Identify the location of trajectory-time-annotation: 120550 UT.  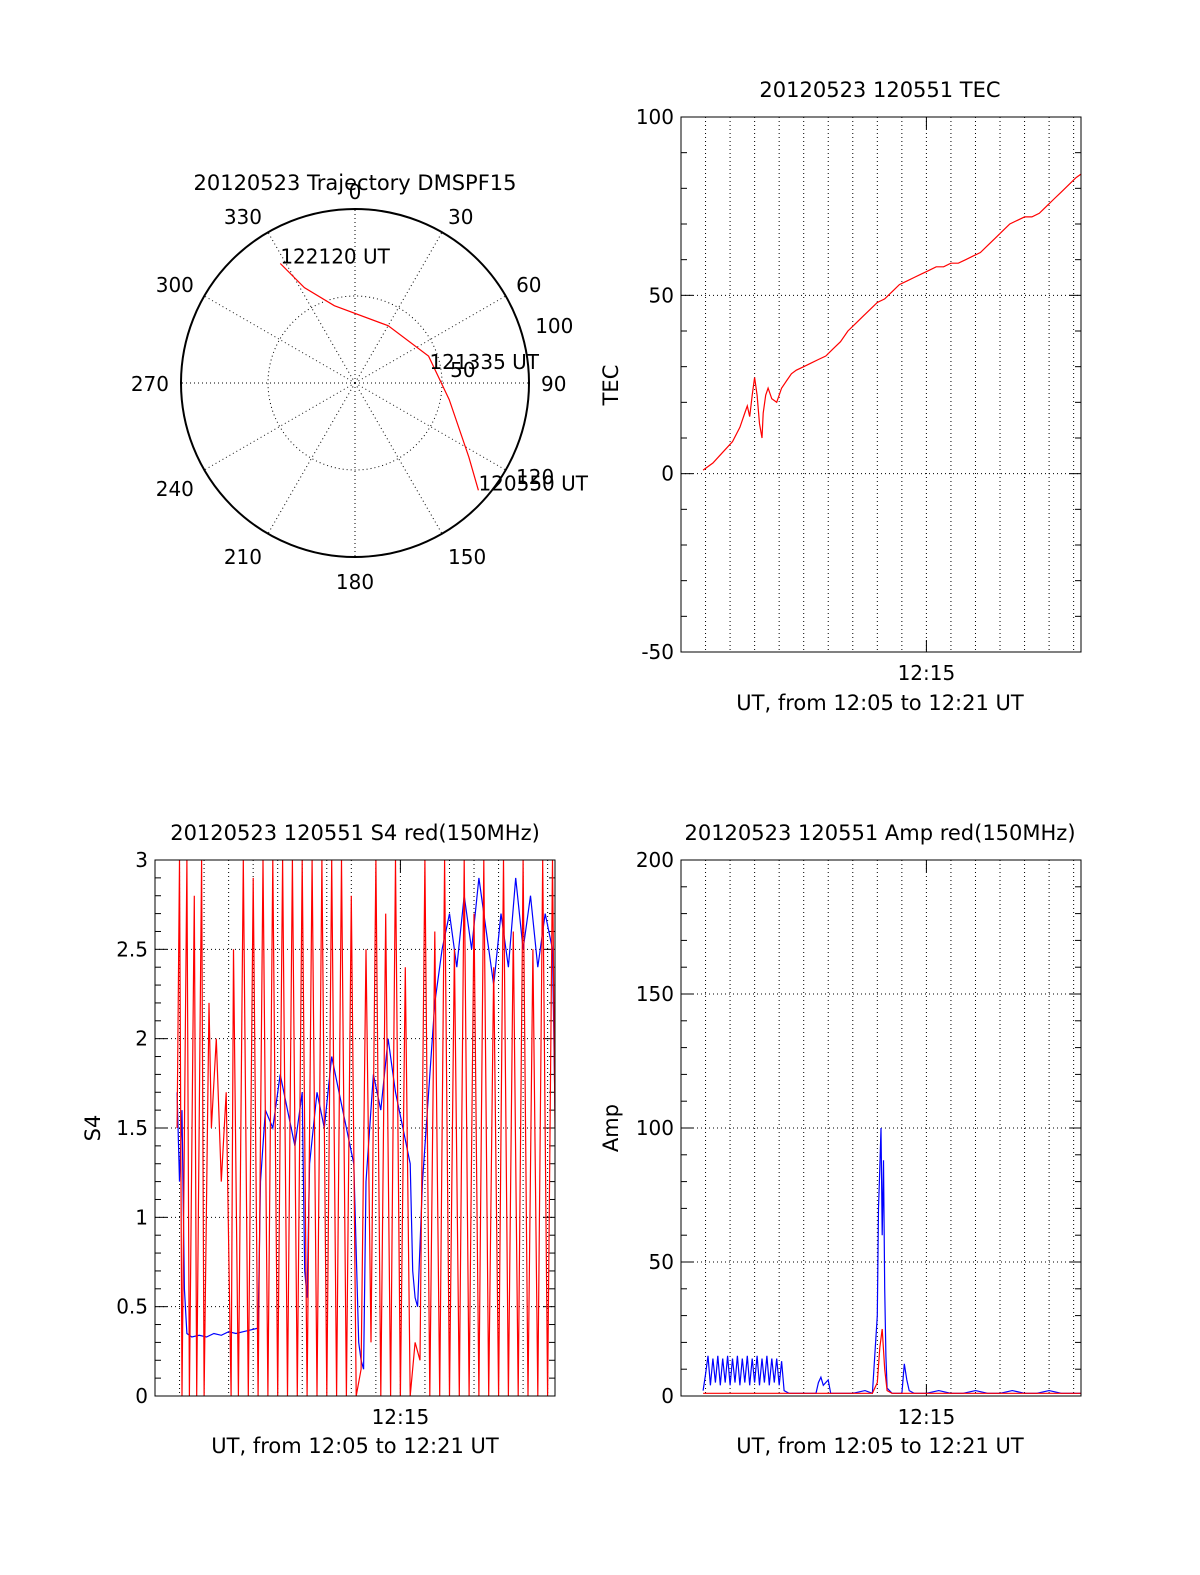
(533, 483).